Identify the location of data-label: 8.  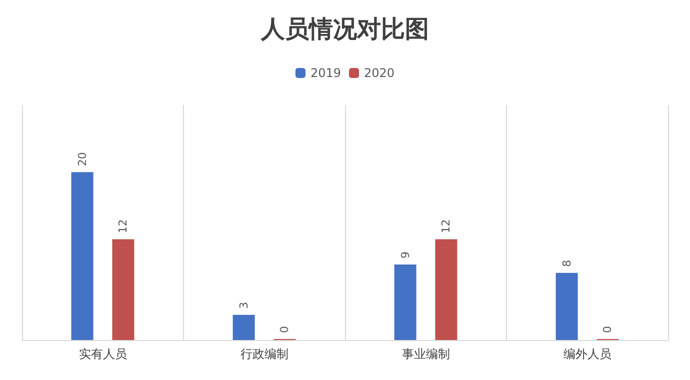
(567, 263).